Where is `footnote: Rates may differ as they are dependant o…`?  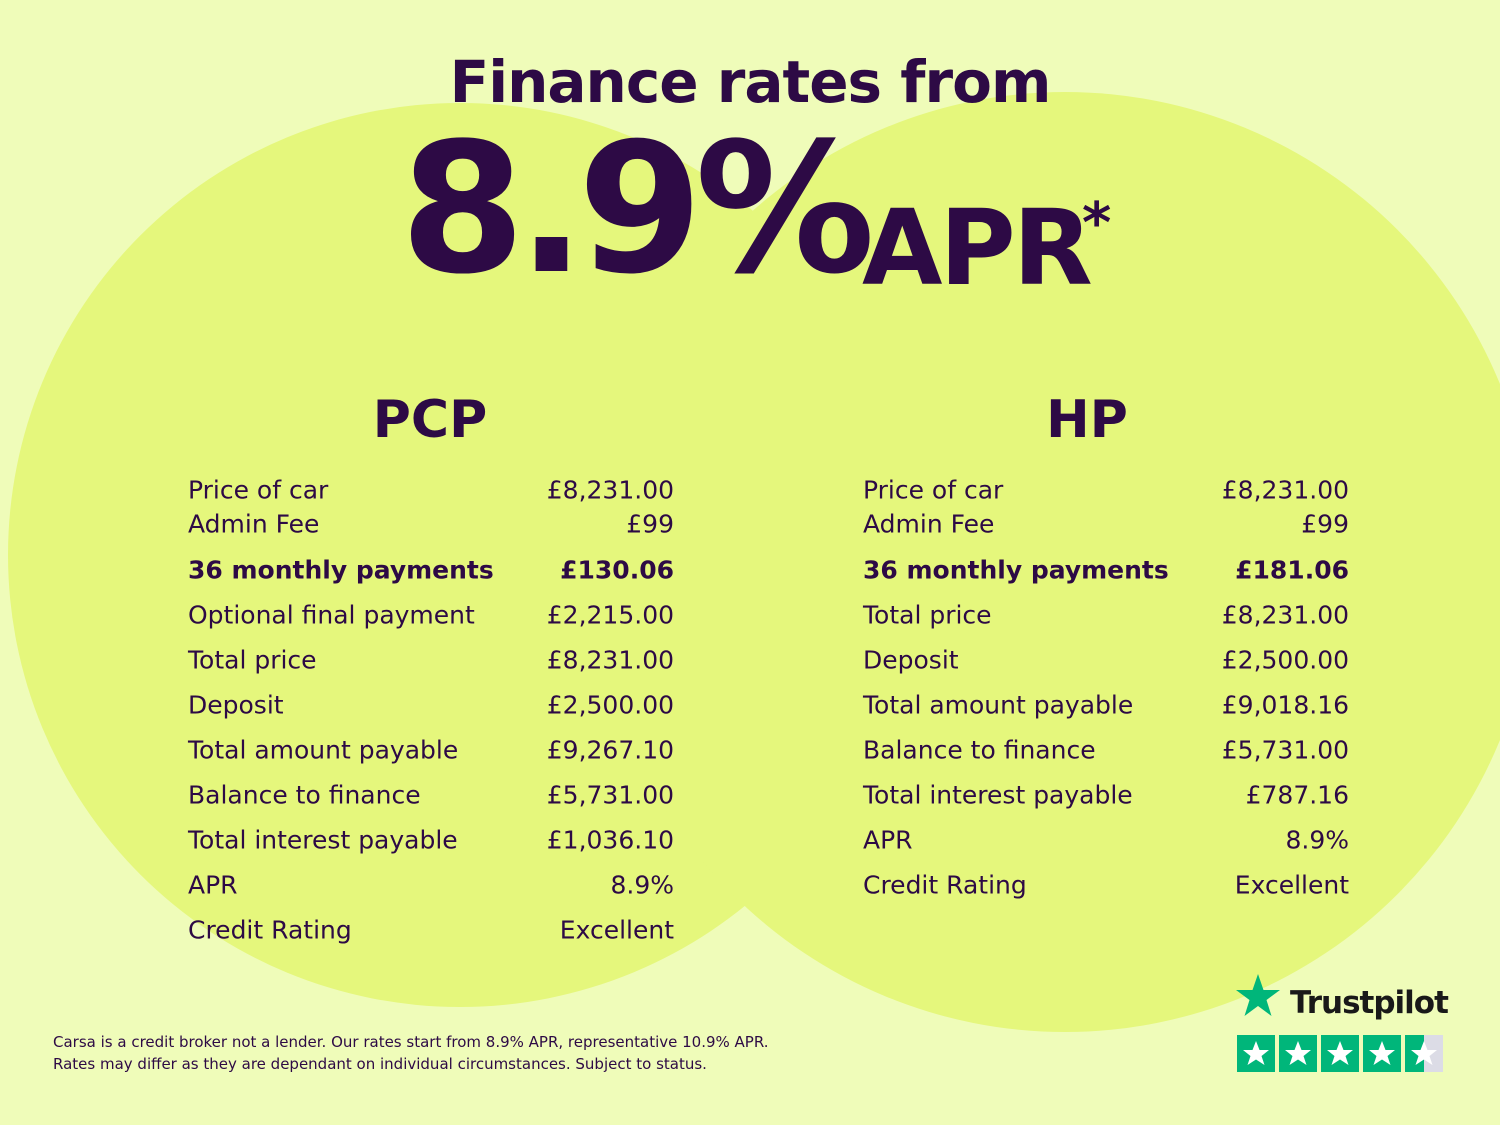 footnote: Rates may differ as they are dependant o… is located at coordinates (380, 1064).